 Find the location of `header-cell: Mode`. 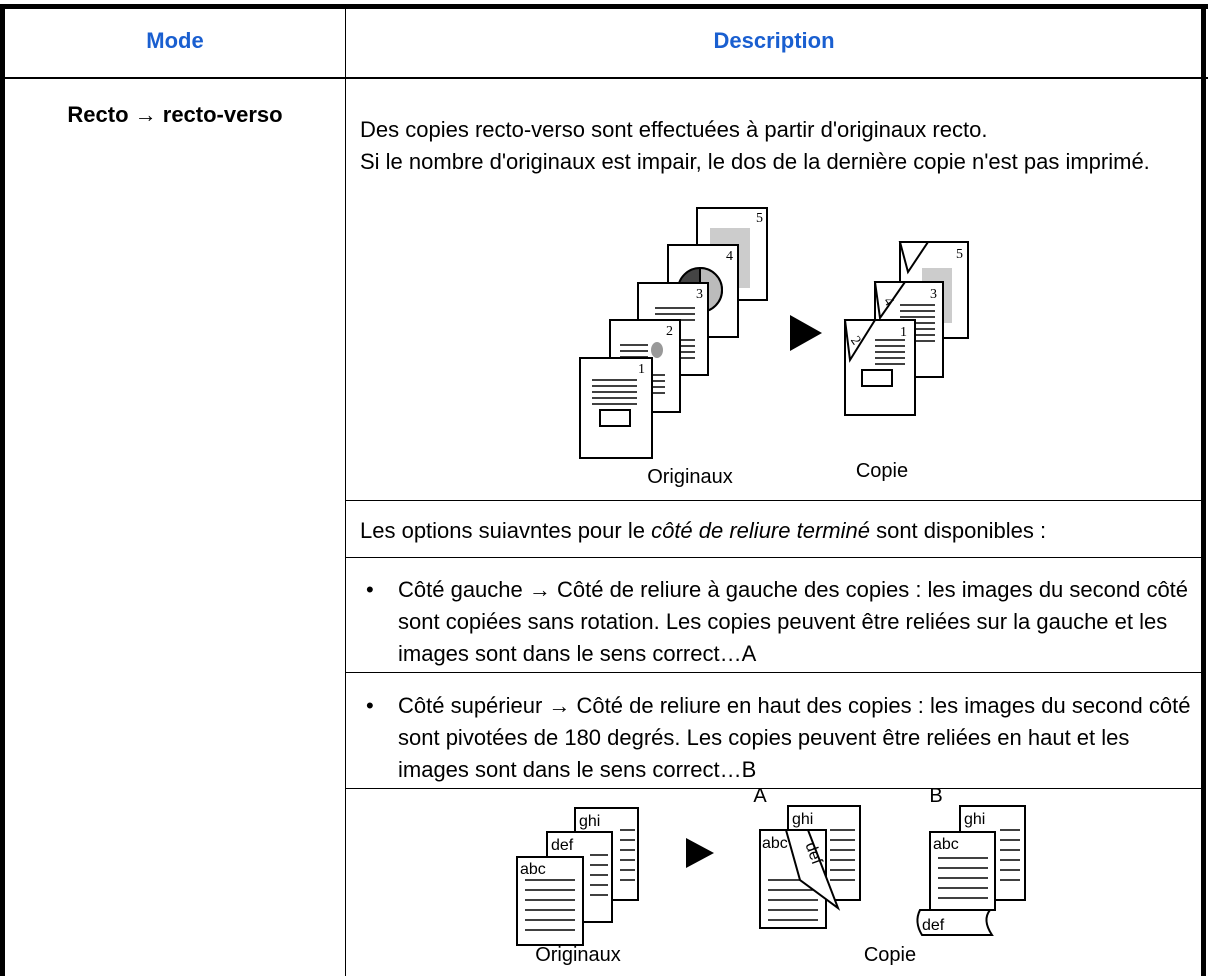

header-cell: Mode is located at coordinates (175, 40).